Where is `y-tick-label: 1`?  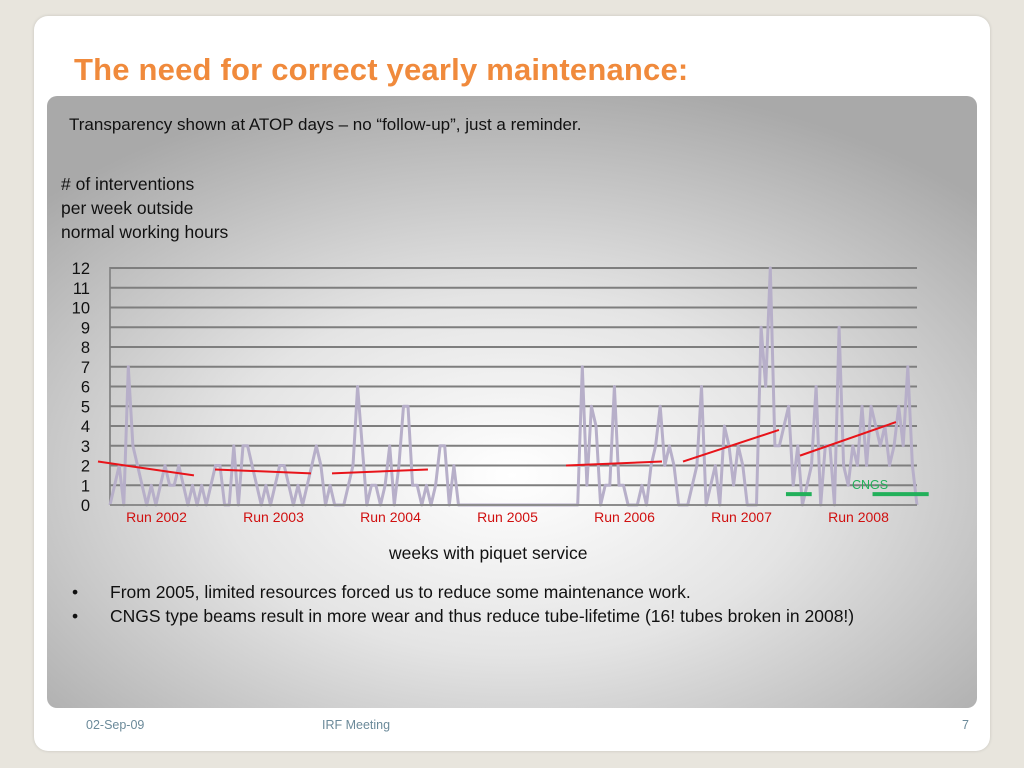 y-tick-label: 1 is located at coordinates (85, 486).